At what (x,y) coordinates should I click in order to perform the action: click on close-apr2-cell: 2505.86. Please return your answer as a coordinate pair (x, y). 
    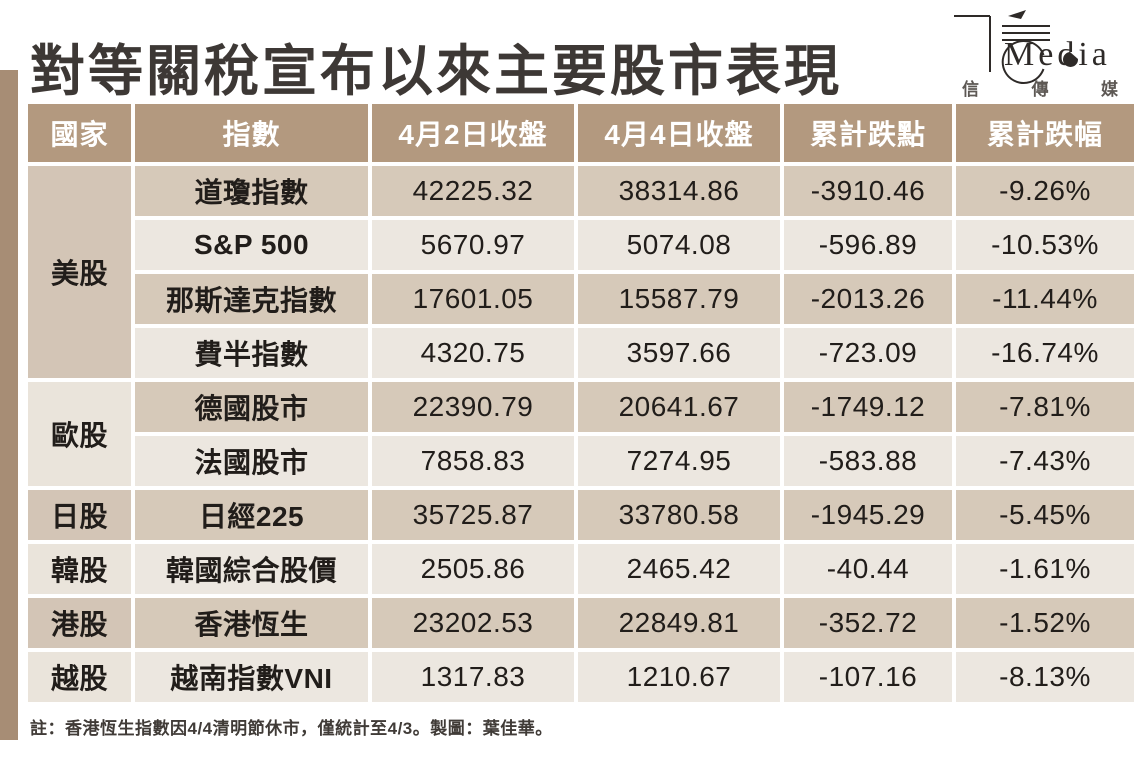
    Looking at the image, I should click on (473, 569).